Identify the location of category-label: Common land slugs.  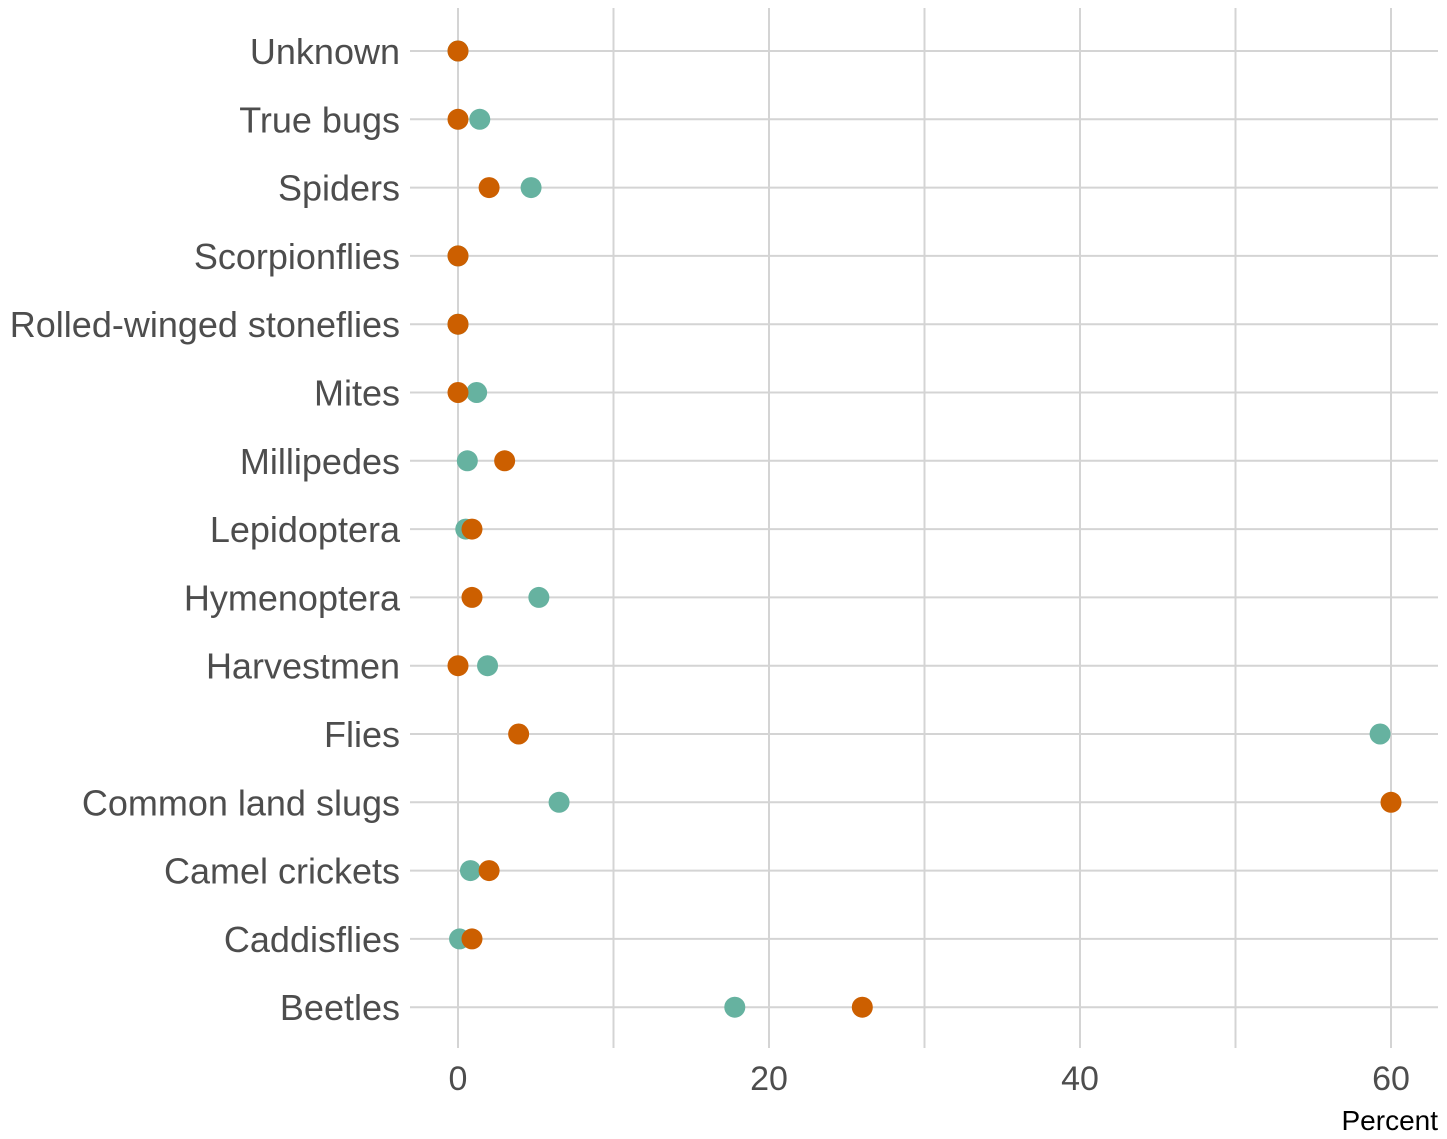
(241, 802).